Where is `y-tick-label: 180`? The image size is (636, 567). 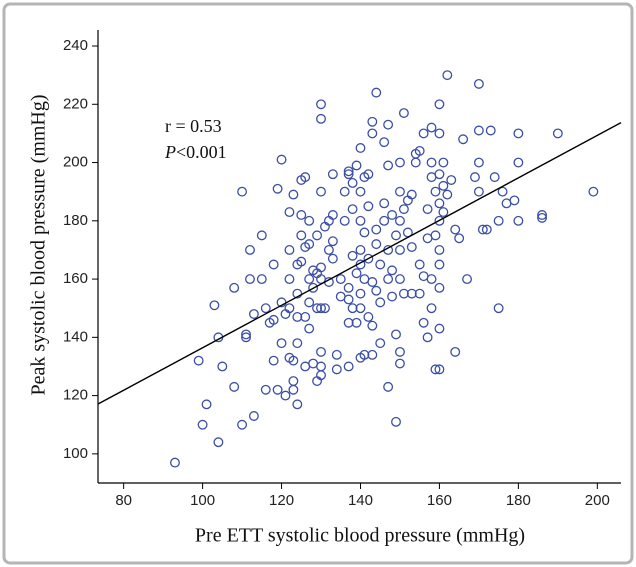 y-tick-label: 180 is located at coordinates (75, 220).